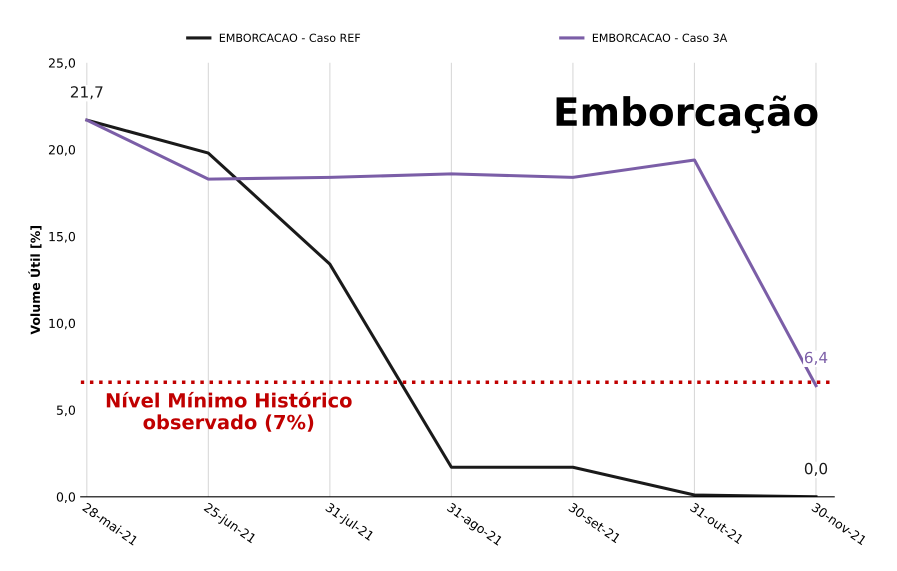  What do you see at coordinates (66, 410) in the screenshot?
I see `y-tick-label: 5,0` at bounding box center [66, 410].